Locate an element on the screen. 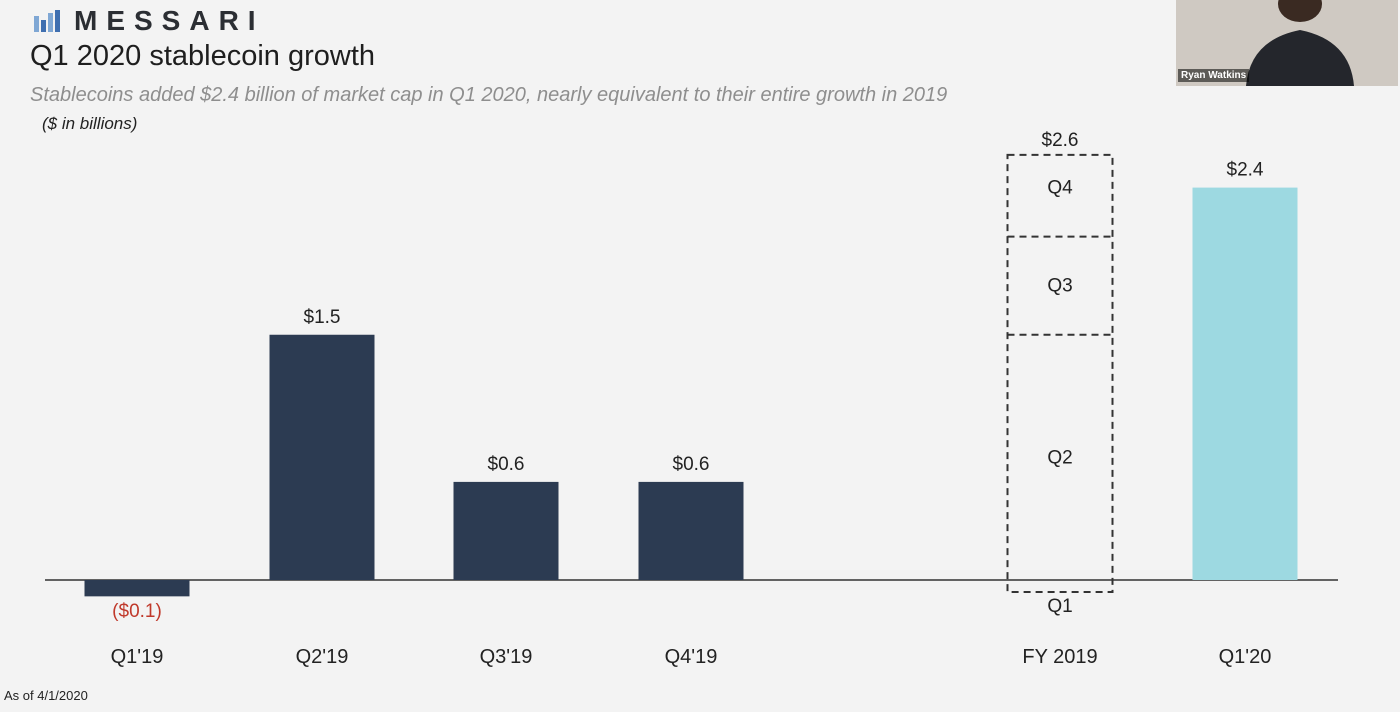 The height and width of the screenshot is (712, 1400). slide-title: Q1 2020 stablecoin growth is located at coordinates (202, 56).